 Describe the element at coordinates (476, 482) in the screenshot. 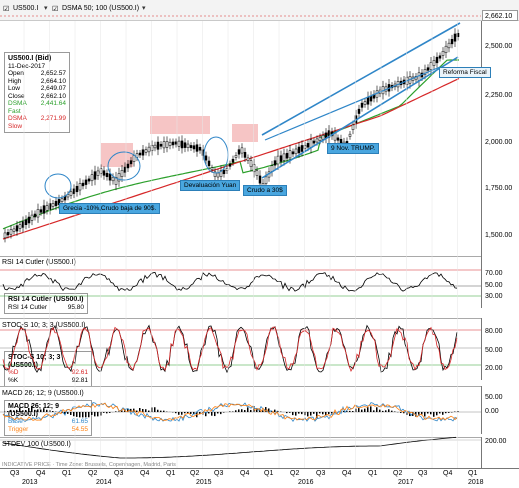

I see `year-label: 2018` at that location.